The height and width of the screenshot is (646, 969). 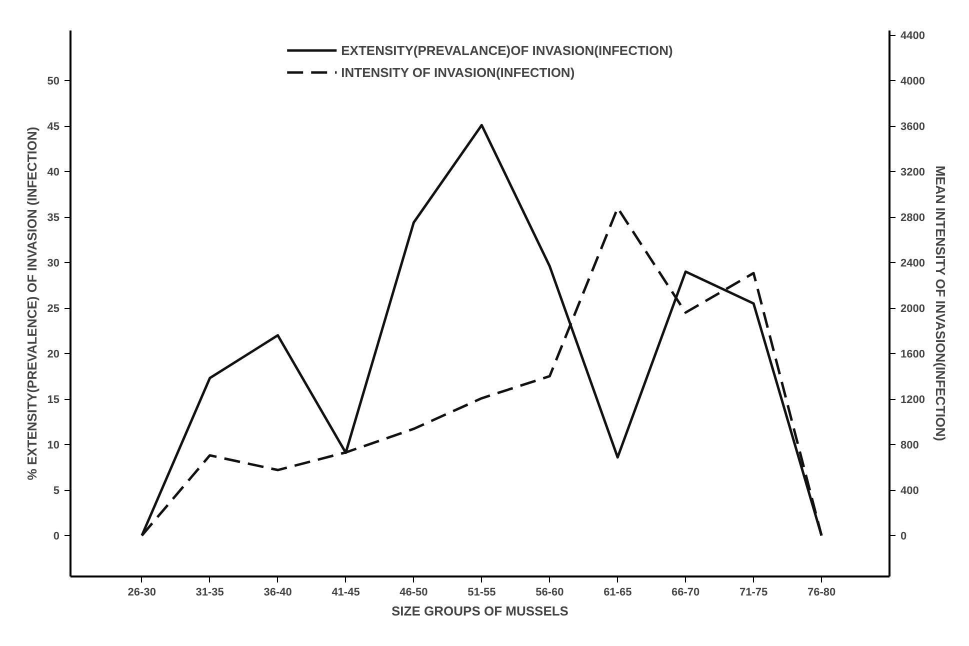 I want to click on legend-label: EXTENSITY(PREVALANCE)OF INVASION(INFECTION), so click(x=507, y=50).